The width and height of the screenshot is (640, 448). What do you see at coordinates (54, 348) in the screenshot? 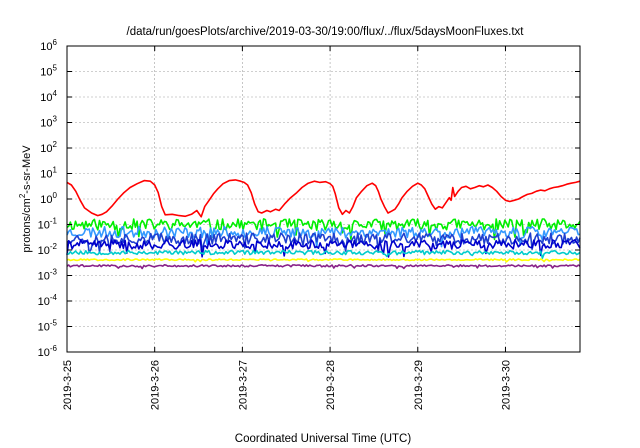
I see `y-tick-exponent: -6` at bounding box center [54, 348].